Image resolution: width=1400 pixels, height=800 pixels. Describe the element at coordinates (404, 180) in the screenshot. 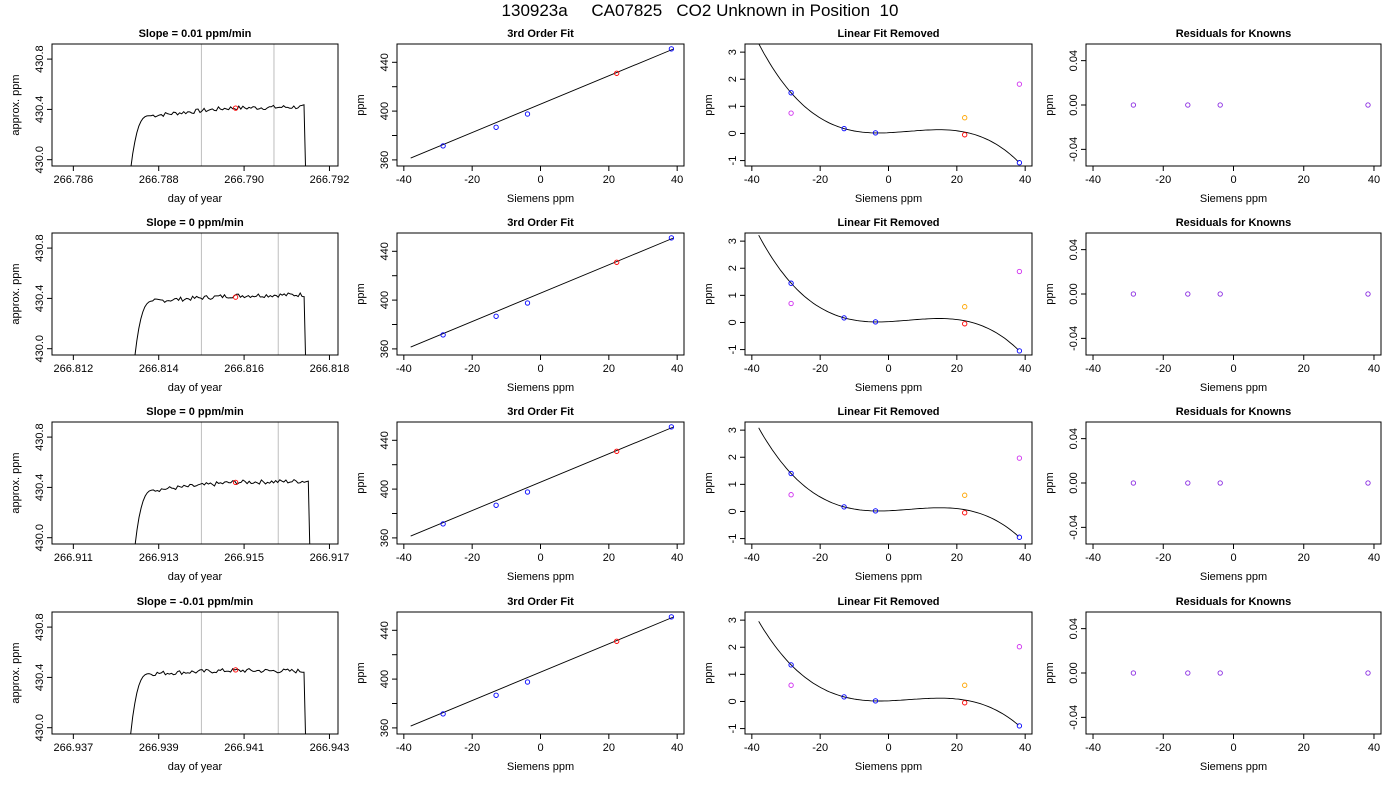

I see `x-tick-label: -40` at that location.